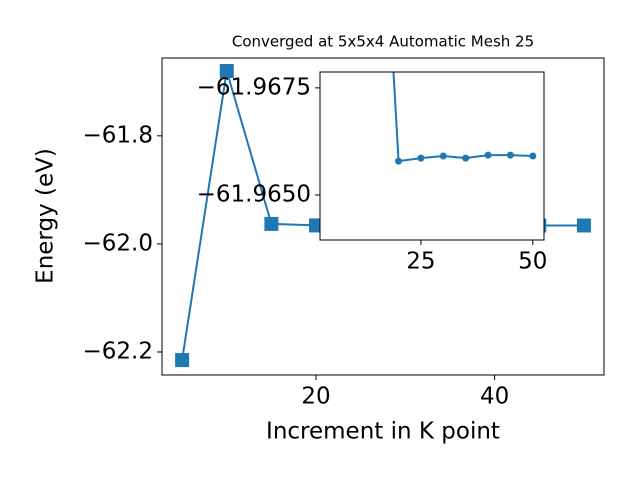 The image size is (640, 480). I want to click on x-tick-label: 40, so click(494, 397).